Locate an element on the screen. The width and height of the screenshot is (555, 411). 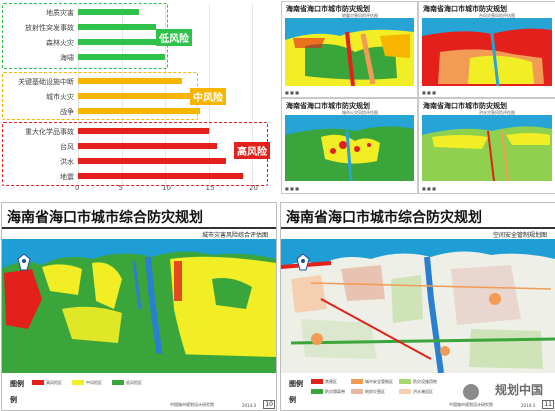
category-label: 战争 is located at coordinates (67, 112).